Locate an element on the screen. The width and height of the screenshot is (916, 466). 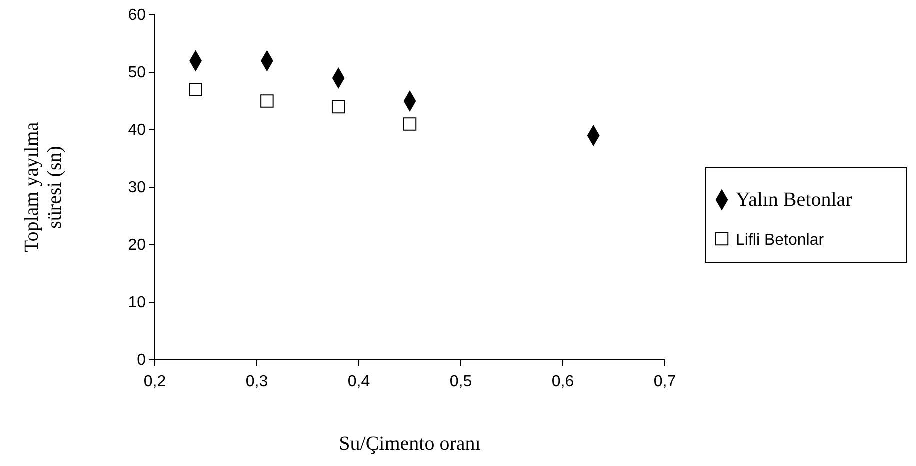
y-tick-label: 20 is located at coordinates (137, 245).